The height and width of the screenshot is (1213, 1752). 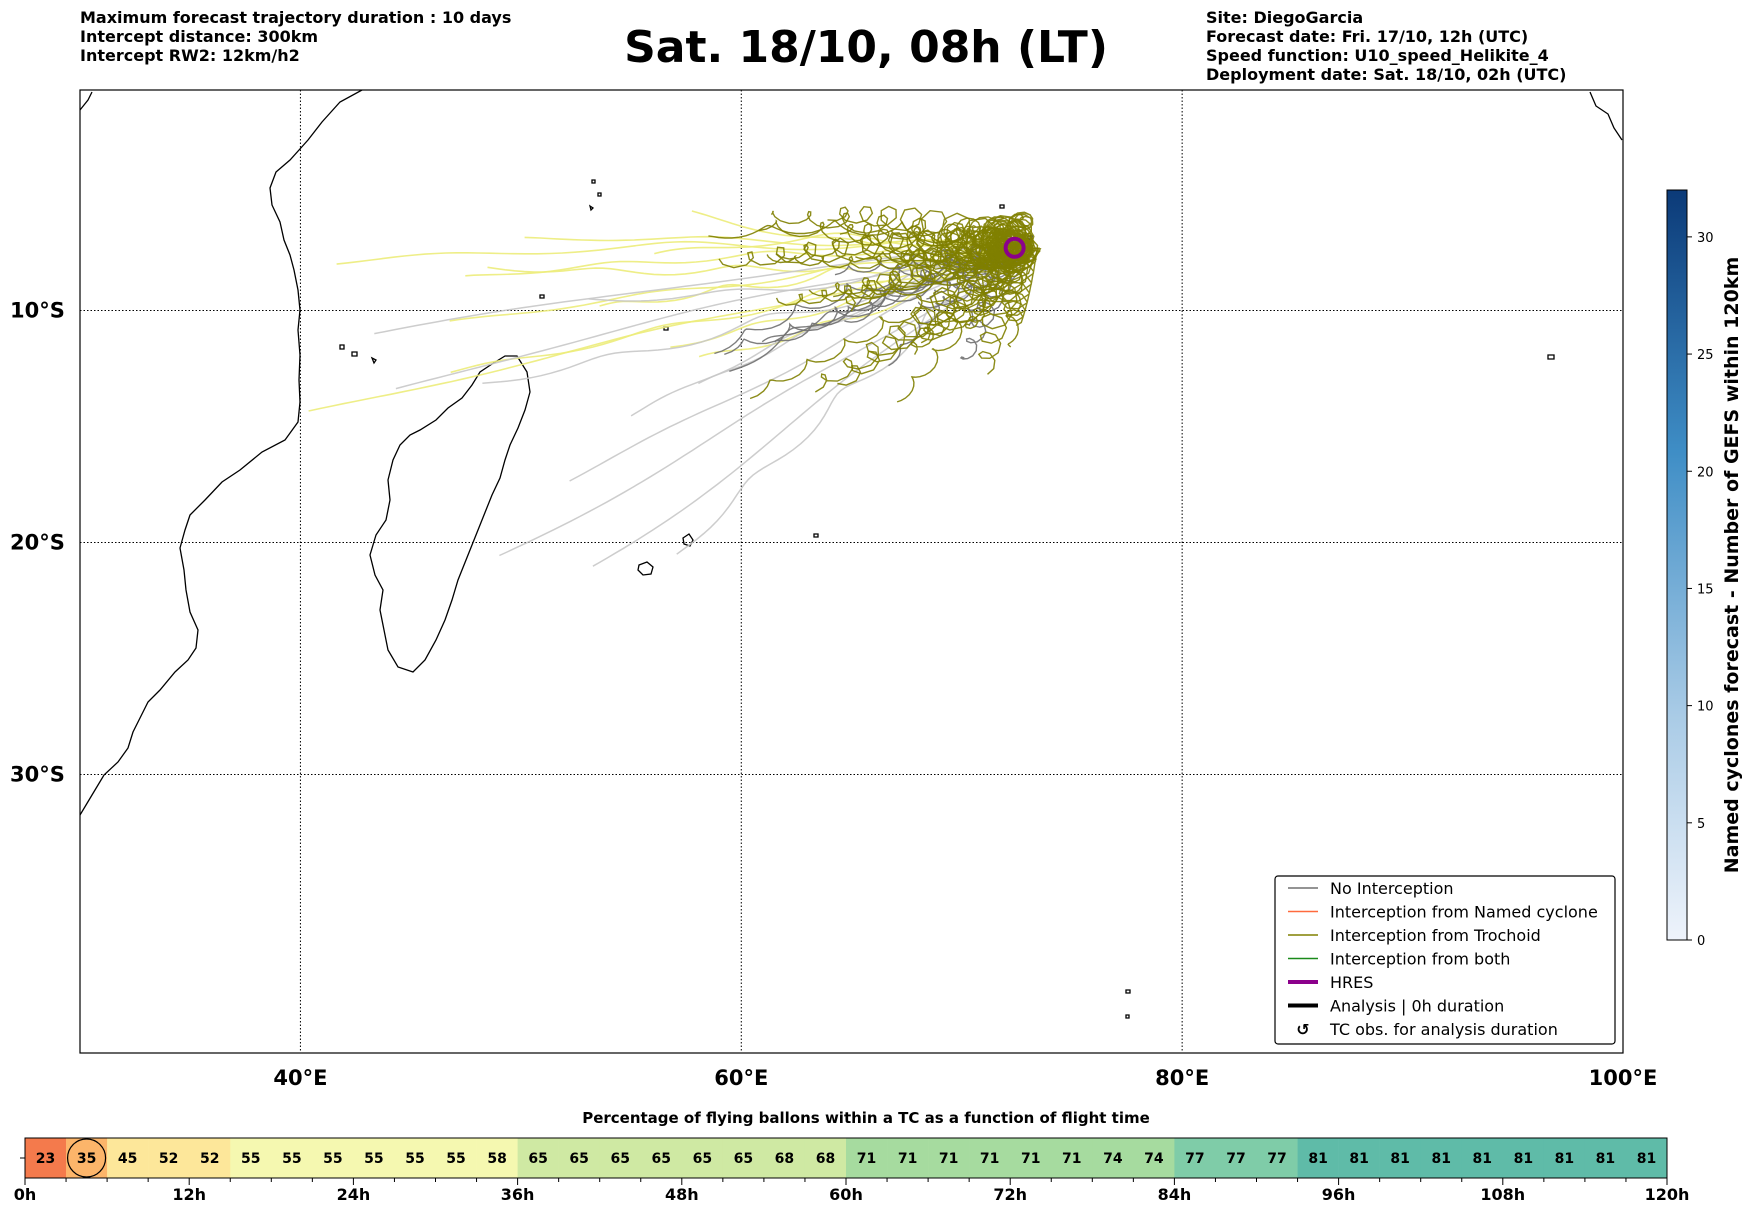 What do you see at coordinates (1667, 1194) in the screenshot?
I see `time-tick-label: 120h` at bounding box center [1667, 1194].